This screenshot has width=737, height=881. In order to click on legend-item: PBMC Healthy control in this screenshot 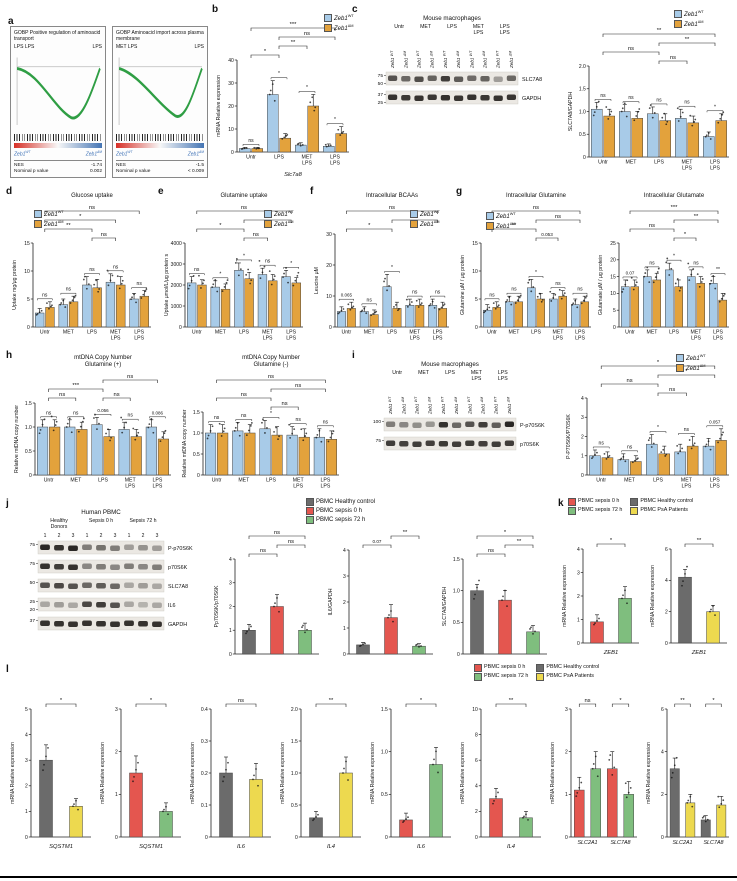, I will do `click(340, 502)`.